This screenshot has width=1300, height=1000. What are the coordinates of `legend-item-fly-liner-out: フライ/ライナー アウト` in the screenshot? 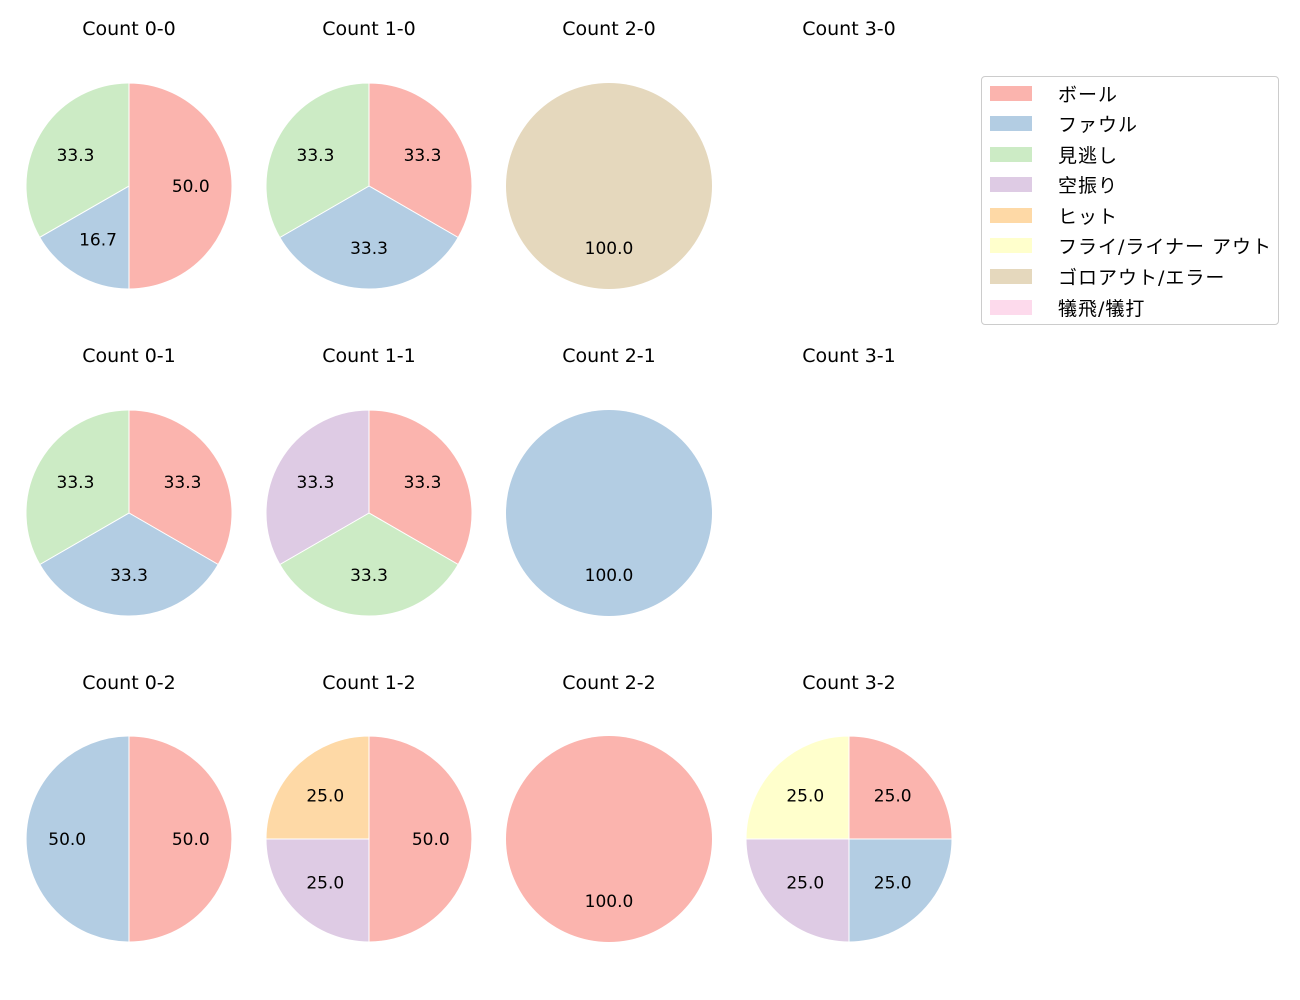 It's located at (1131, 246).